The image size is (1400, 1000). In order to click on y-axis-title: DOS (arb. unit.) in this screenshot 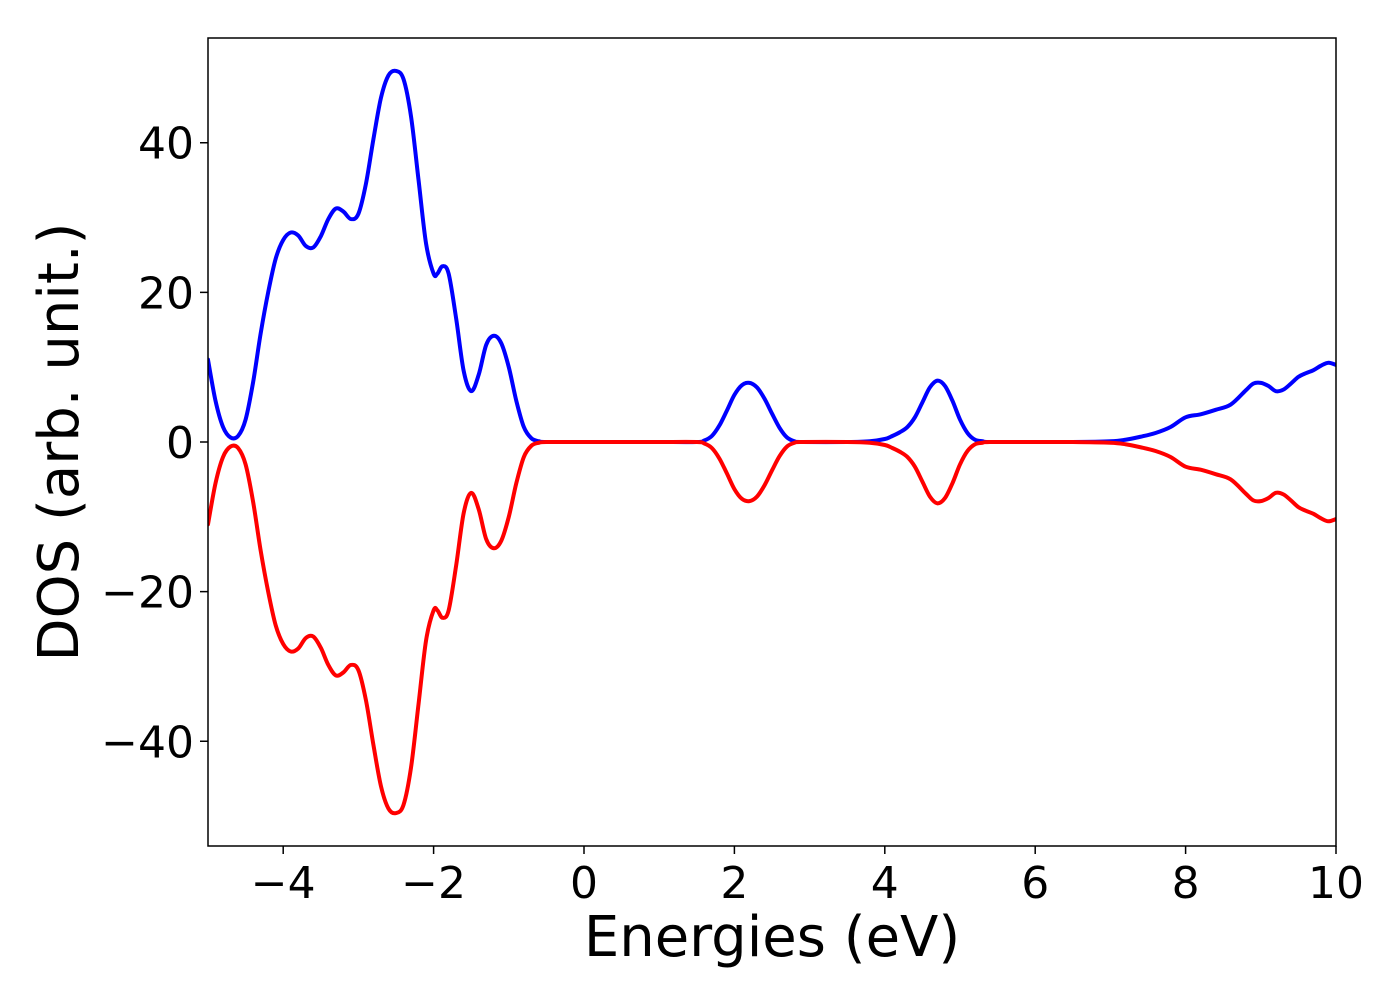, I will do `click(59, 441)`.